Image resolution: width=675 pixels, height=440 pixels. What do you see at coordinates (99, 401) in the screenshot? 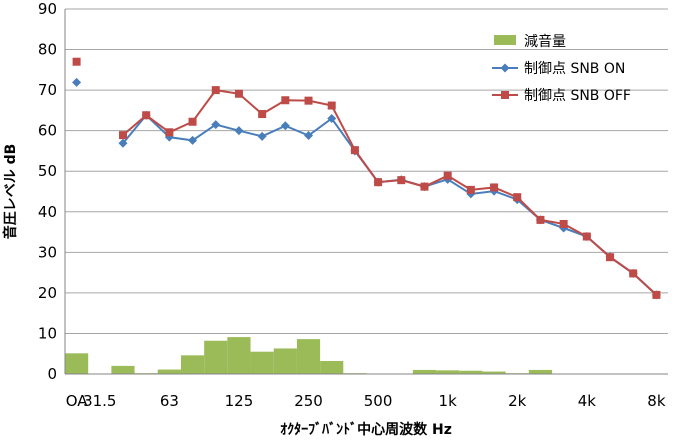
I see `x-tick-label: 31.5` at bounding box center [99, 401].